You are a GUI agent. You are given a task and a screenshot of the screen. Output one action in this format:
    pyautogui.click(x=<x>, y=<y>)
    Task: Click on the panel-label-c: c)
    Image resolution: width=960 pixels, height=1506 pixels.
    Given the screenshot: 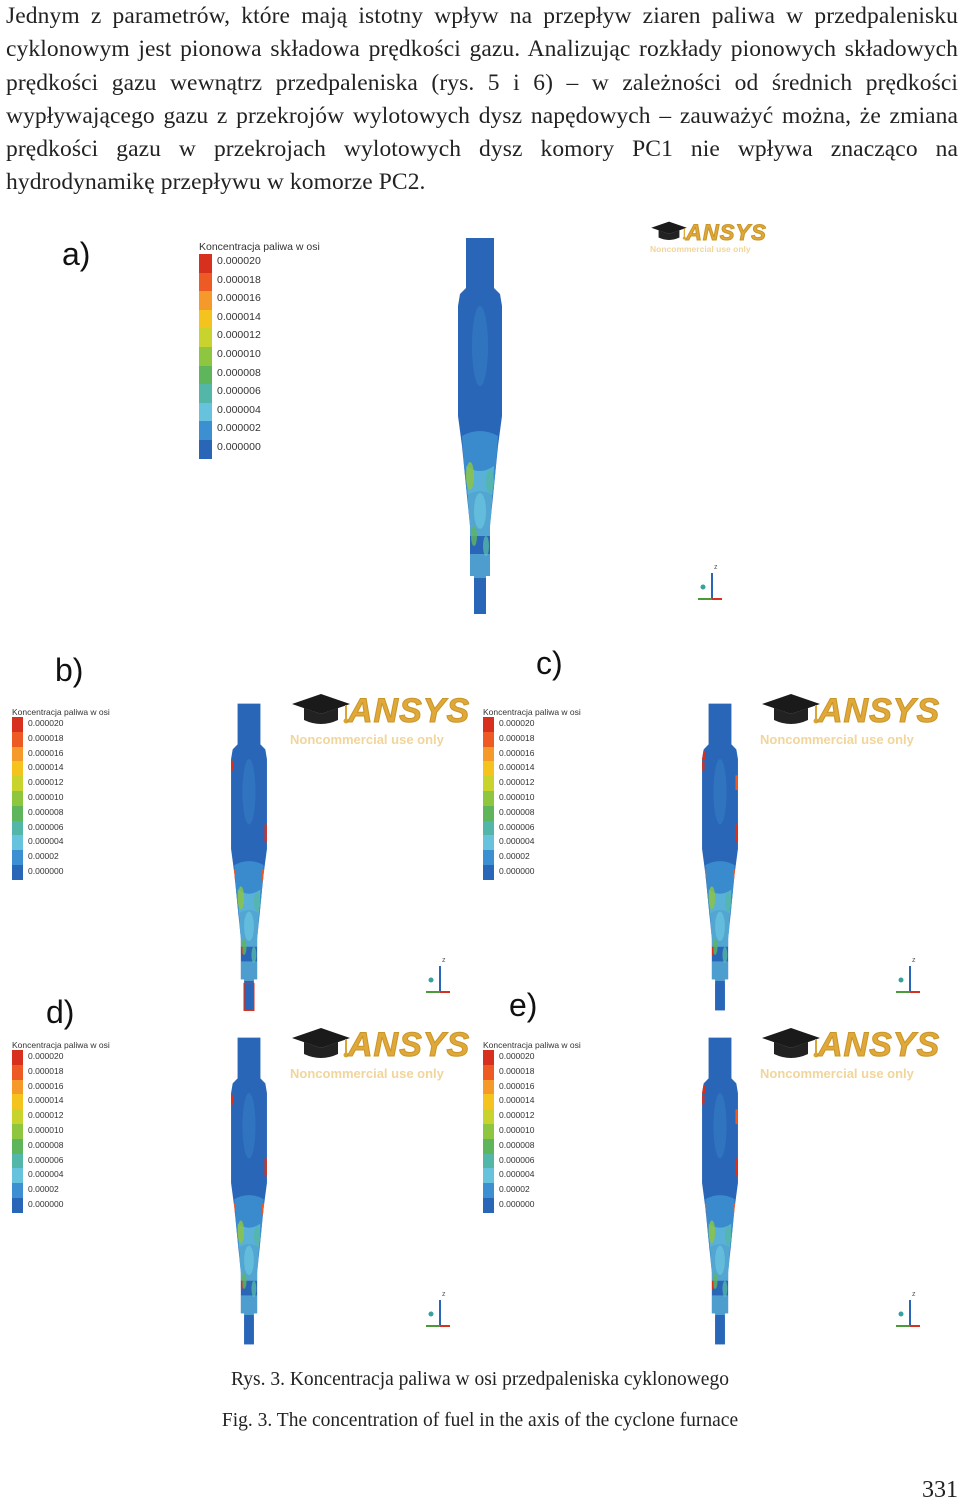 What is the action you would take?
    pyautogui.click(x=549, y=663)
    